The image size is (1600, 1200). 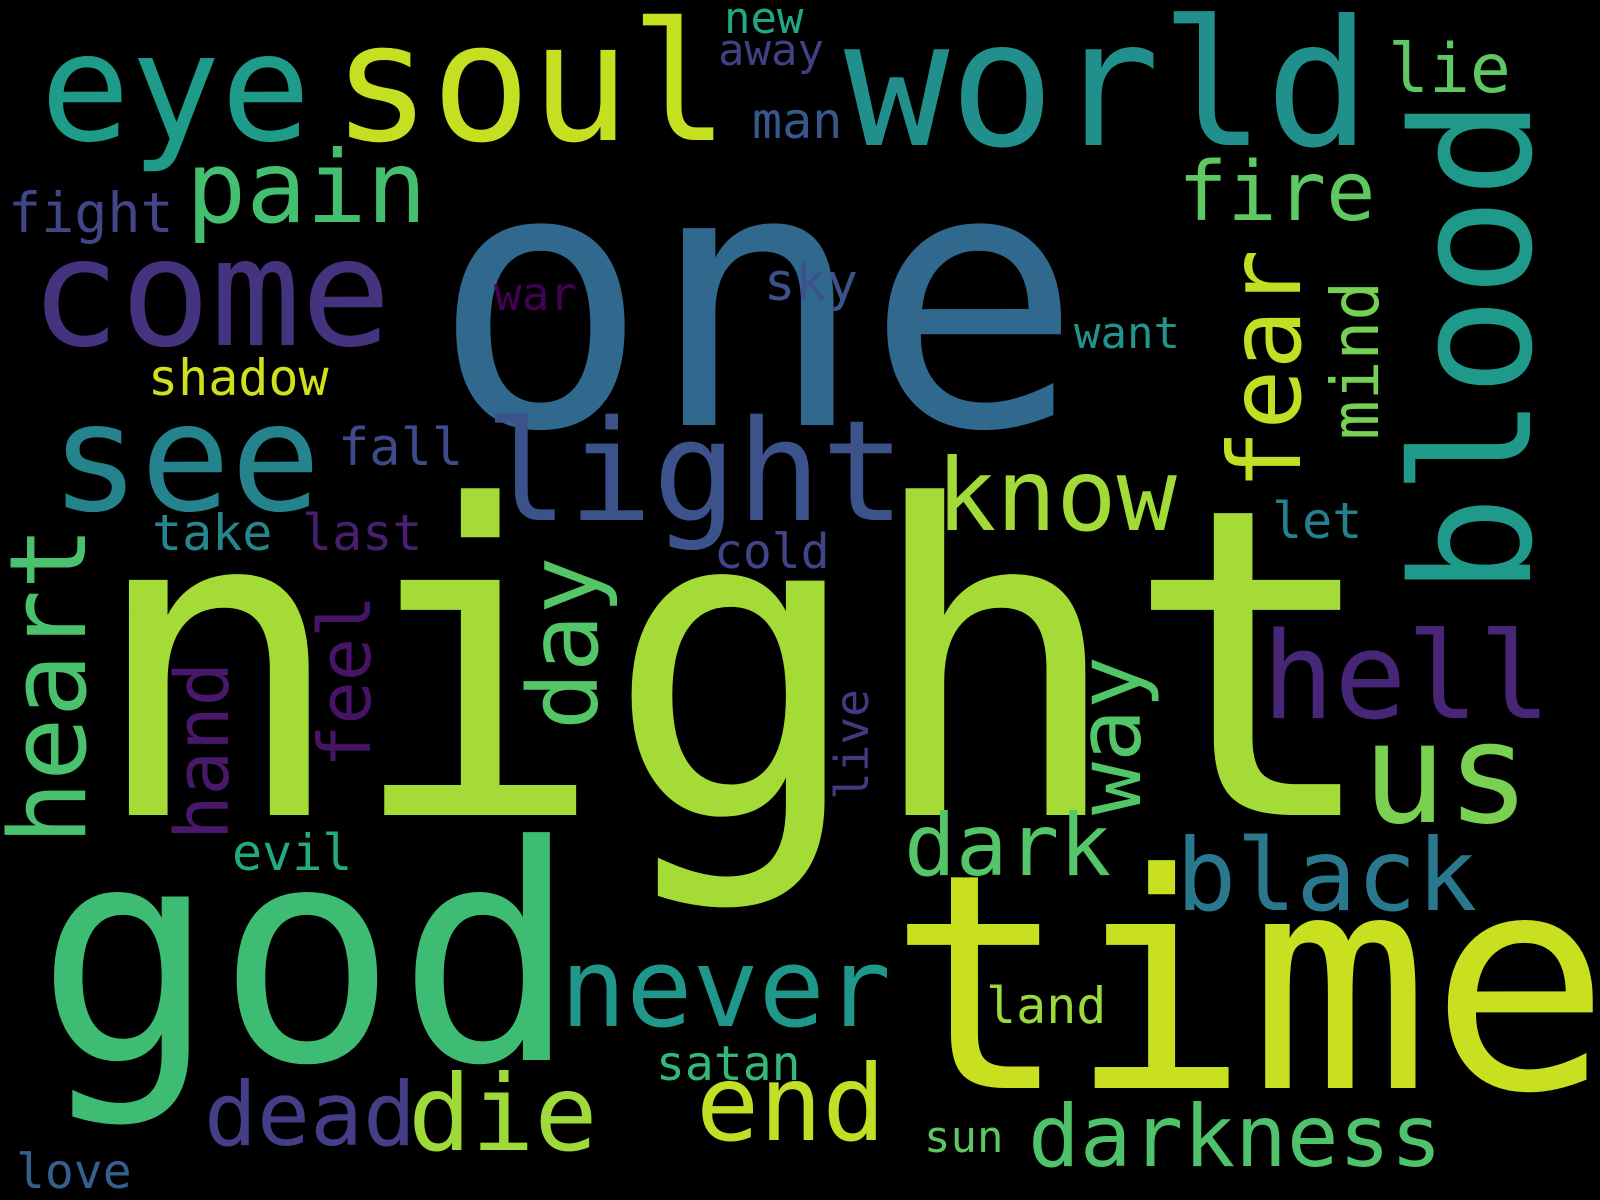 What do you see at coordinates (1406, 677) in the screenshot?
I see `word-hell: hell` at bounding box center [1406, 677].